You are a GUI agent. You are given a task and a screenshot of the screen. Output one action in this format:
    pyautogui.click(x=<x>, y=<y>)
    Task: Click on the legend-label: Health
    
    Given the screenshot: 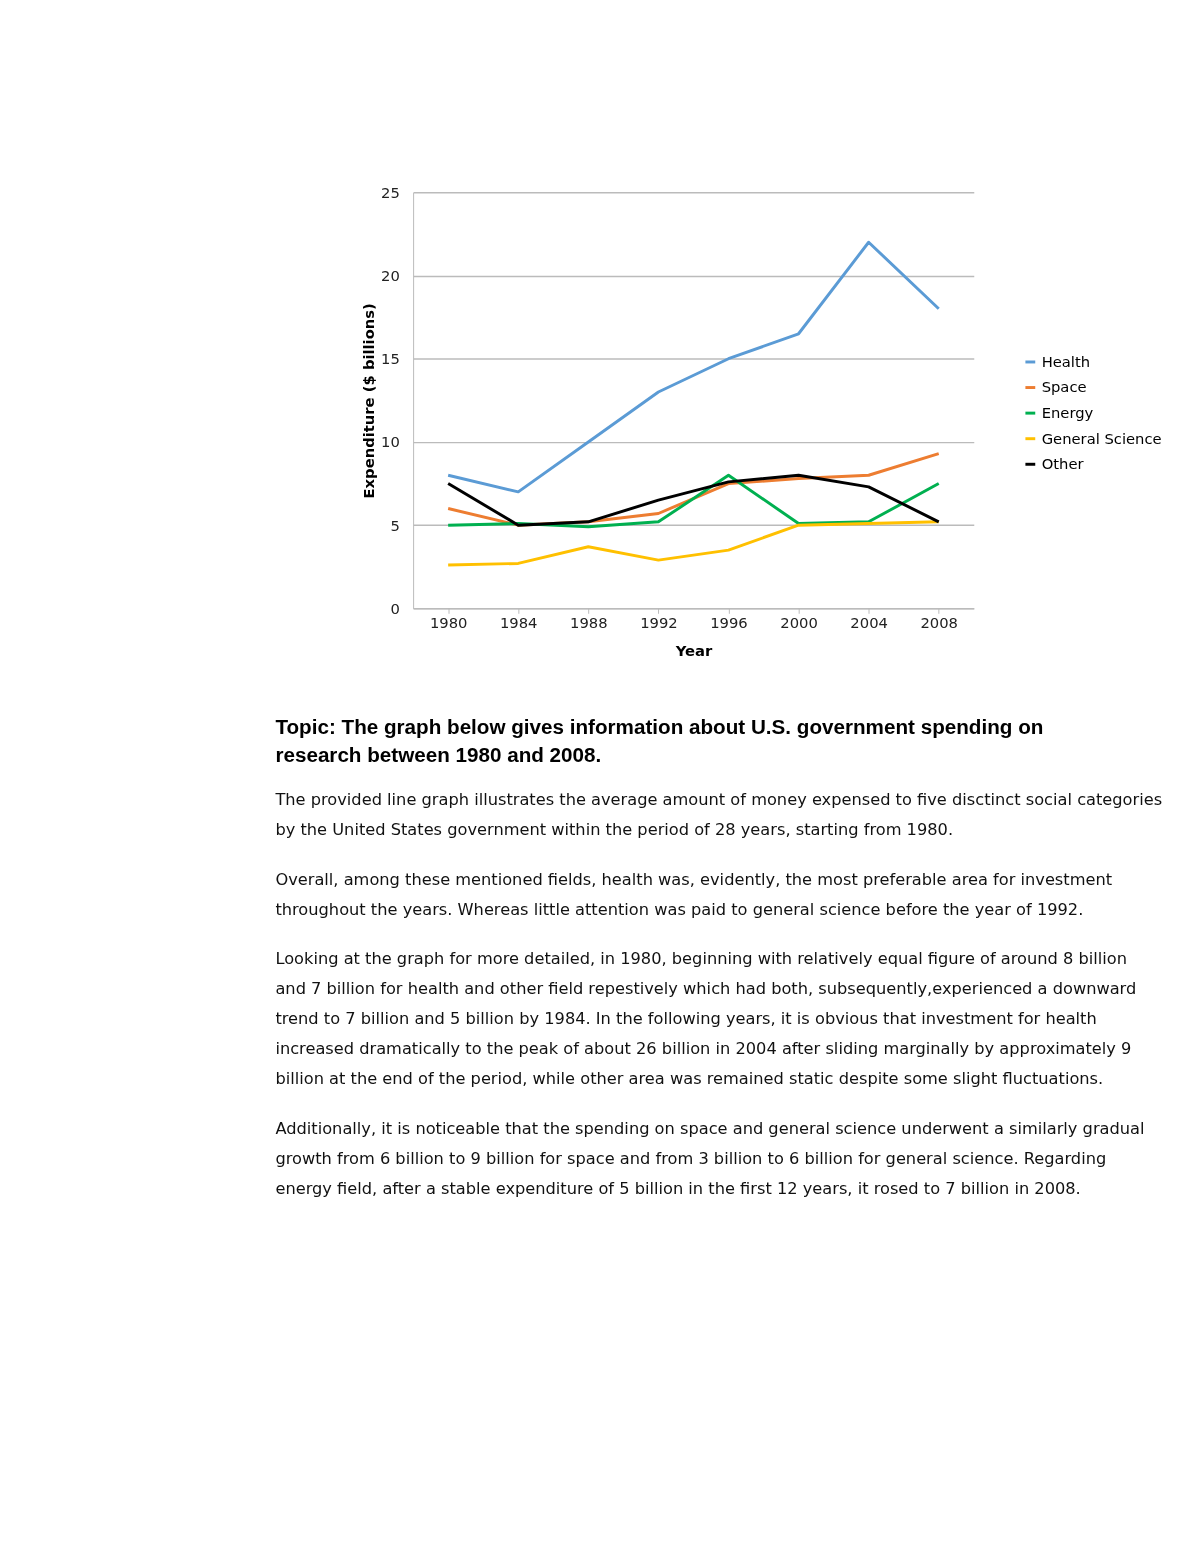 What is the action you would take?
    pyautogui.click(x=1066, y=361)
    